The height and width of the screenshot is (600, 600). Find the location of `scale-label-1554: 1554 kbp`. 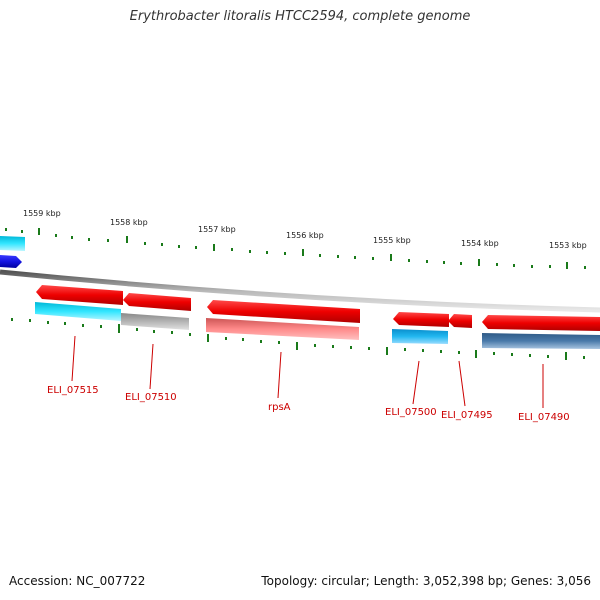

scale-label-1554: 1554 kbp is located at coordinates (480, 243).